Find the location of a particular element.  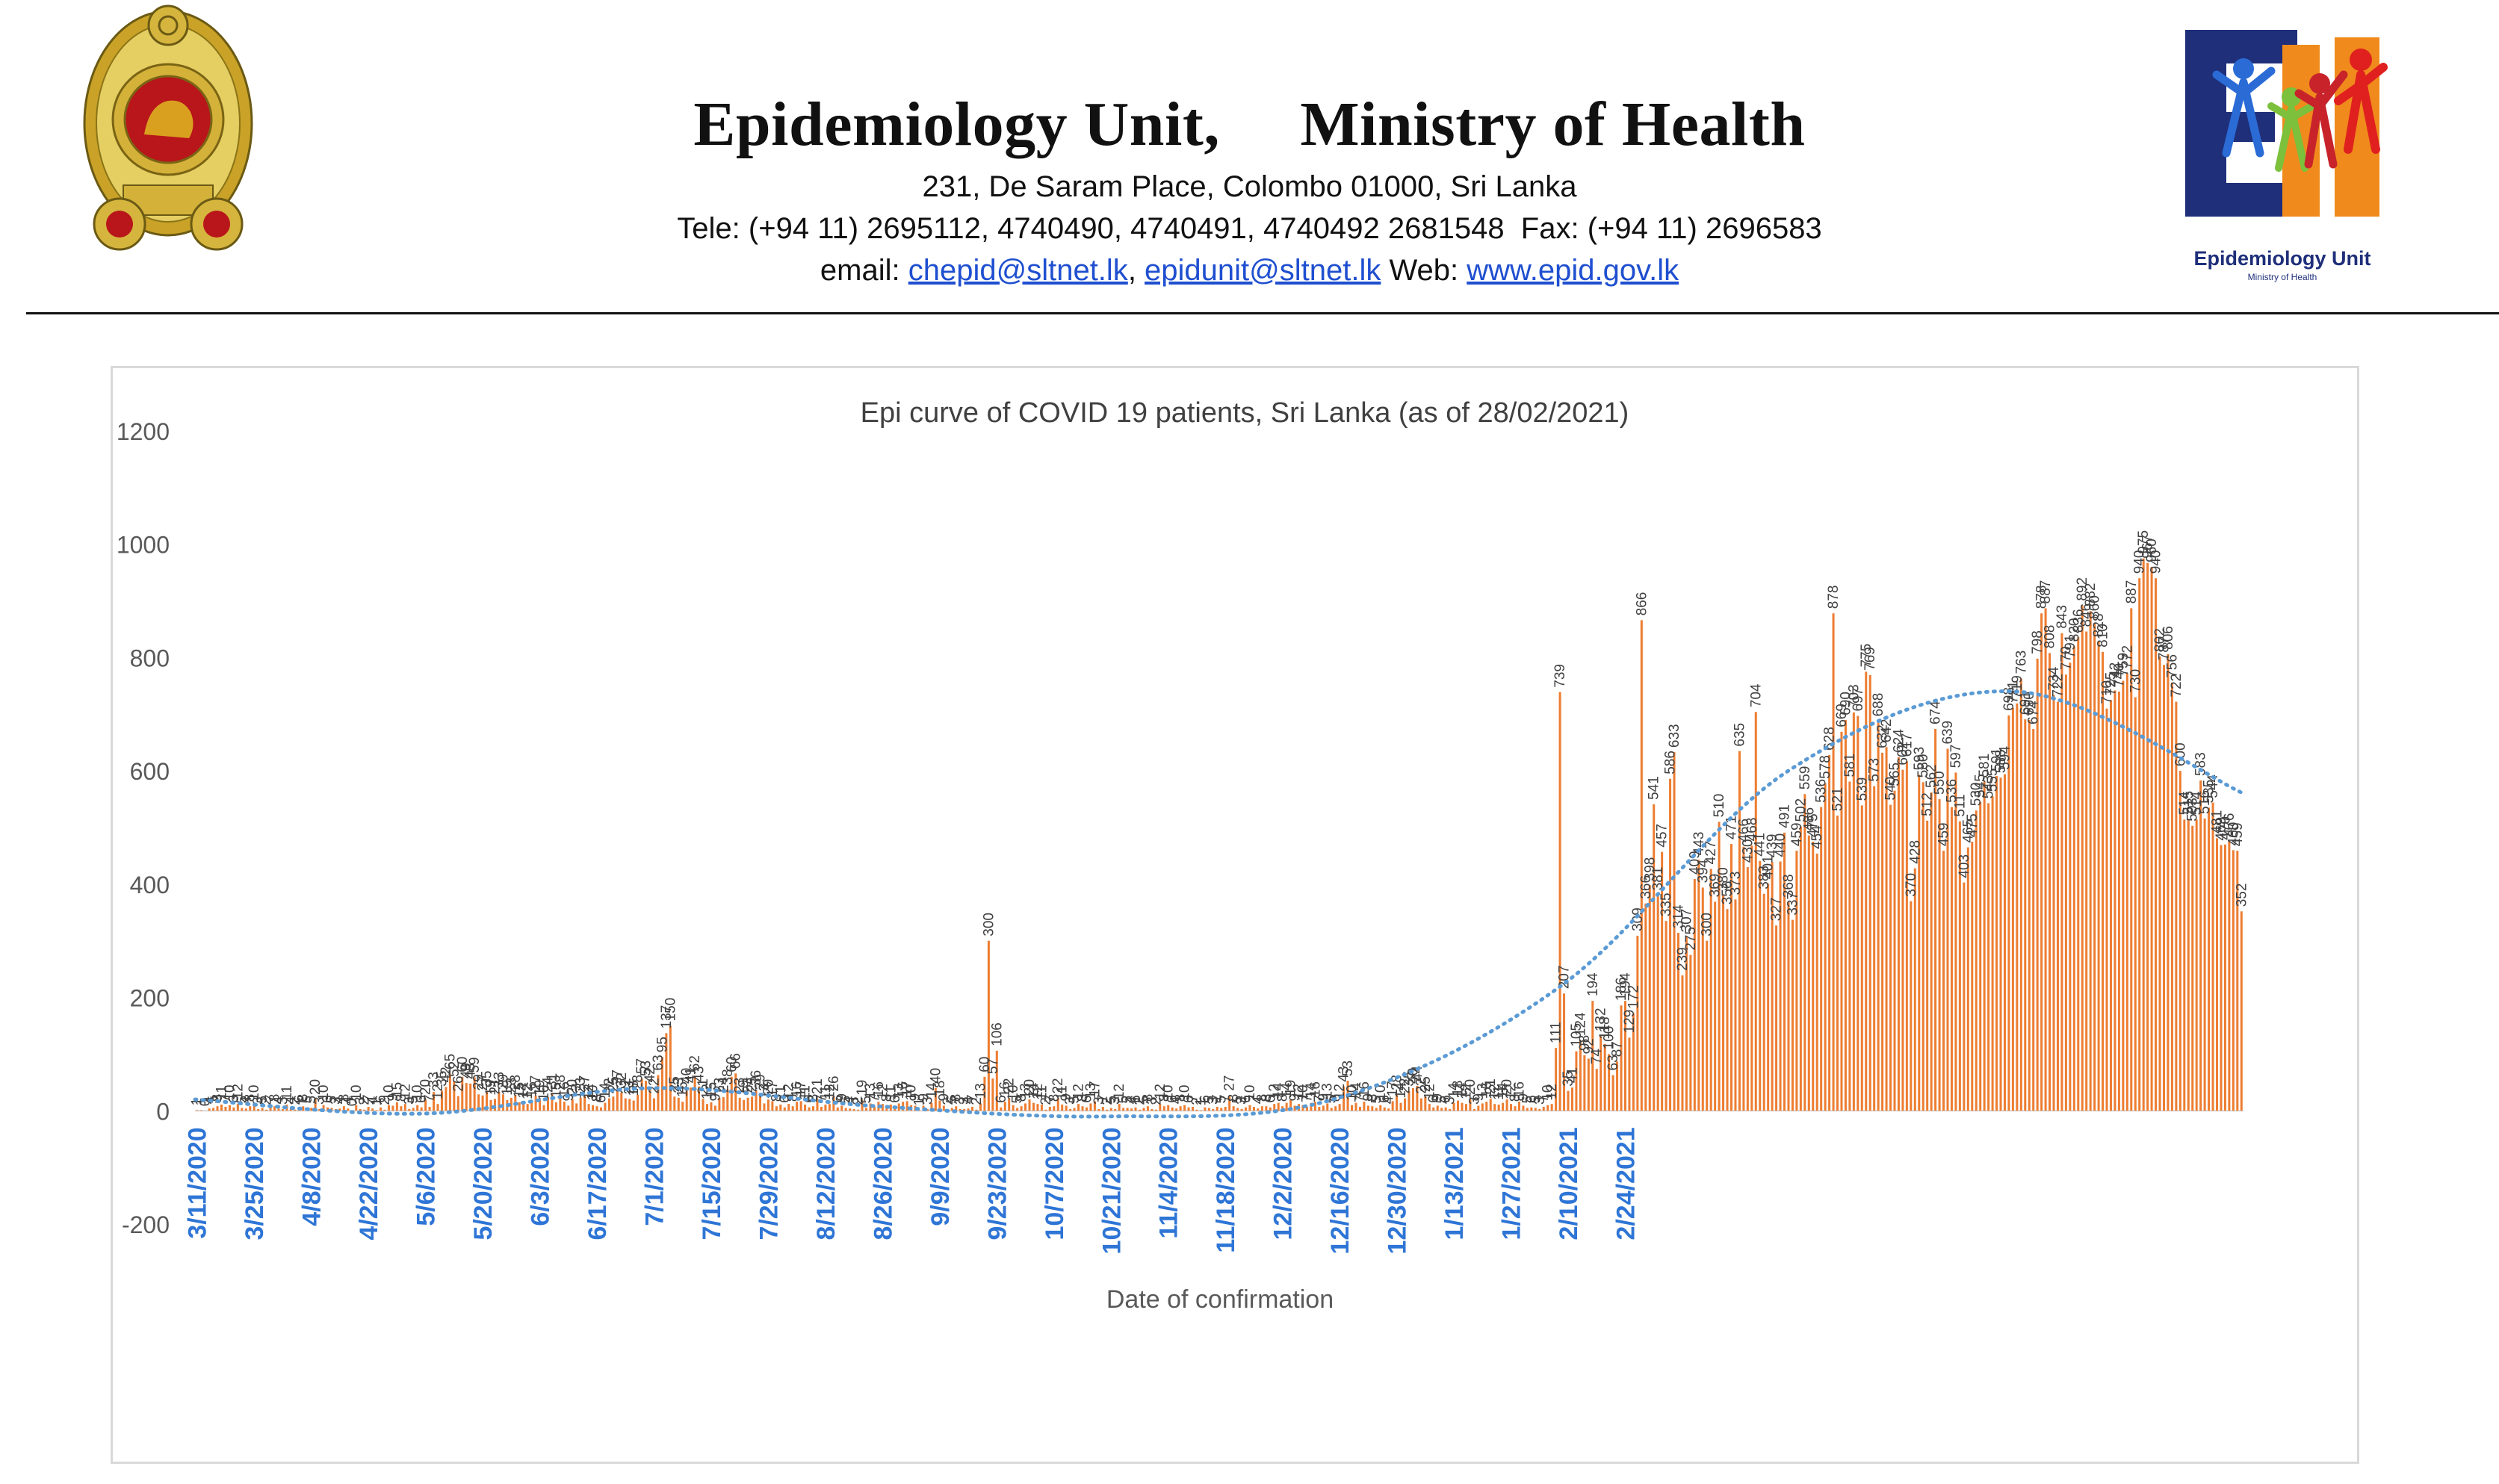

bar-value-label: 593 is located at coordinates (1919, 759).